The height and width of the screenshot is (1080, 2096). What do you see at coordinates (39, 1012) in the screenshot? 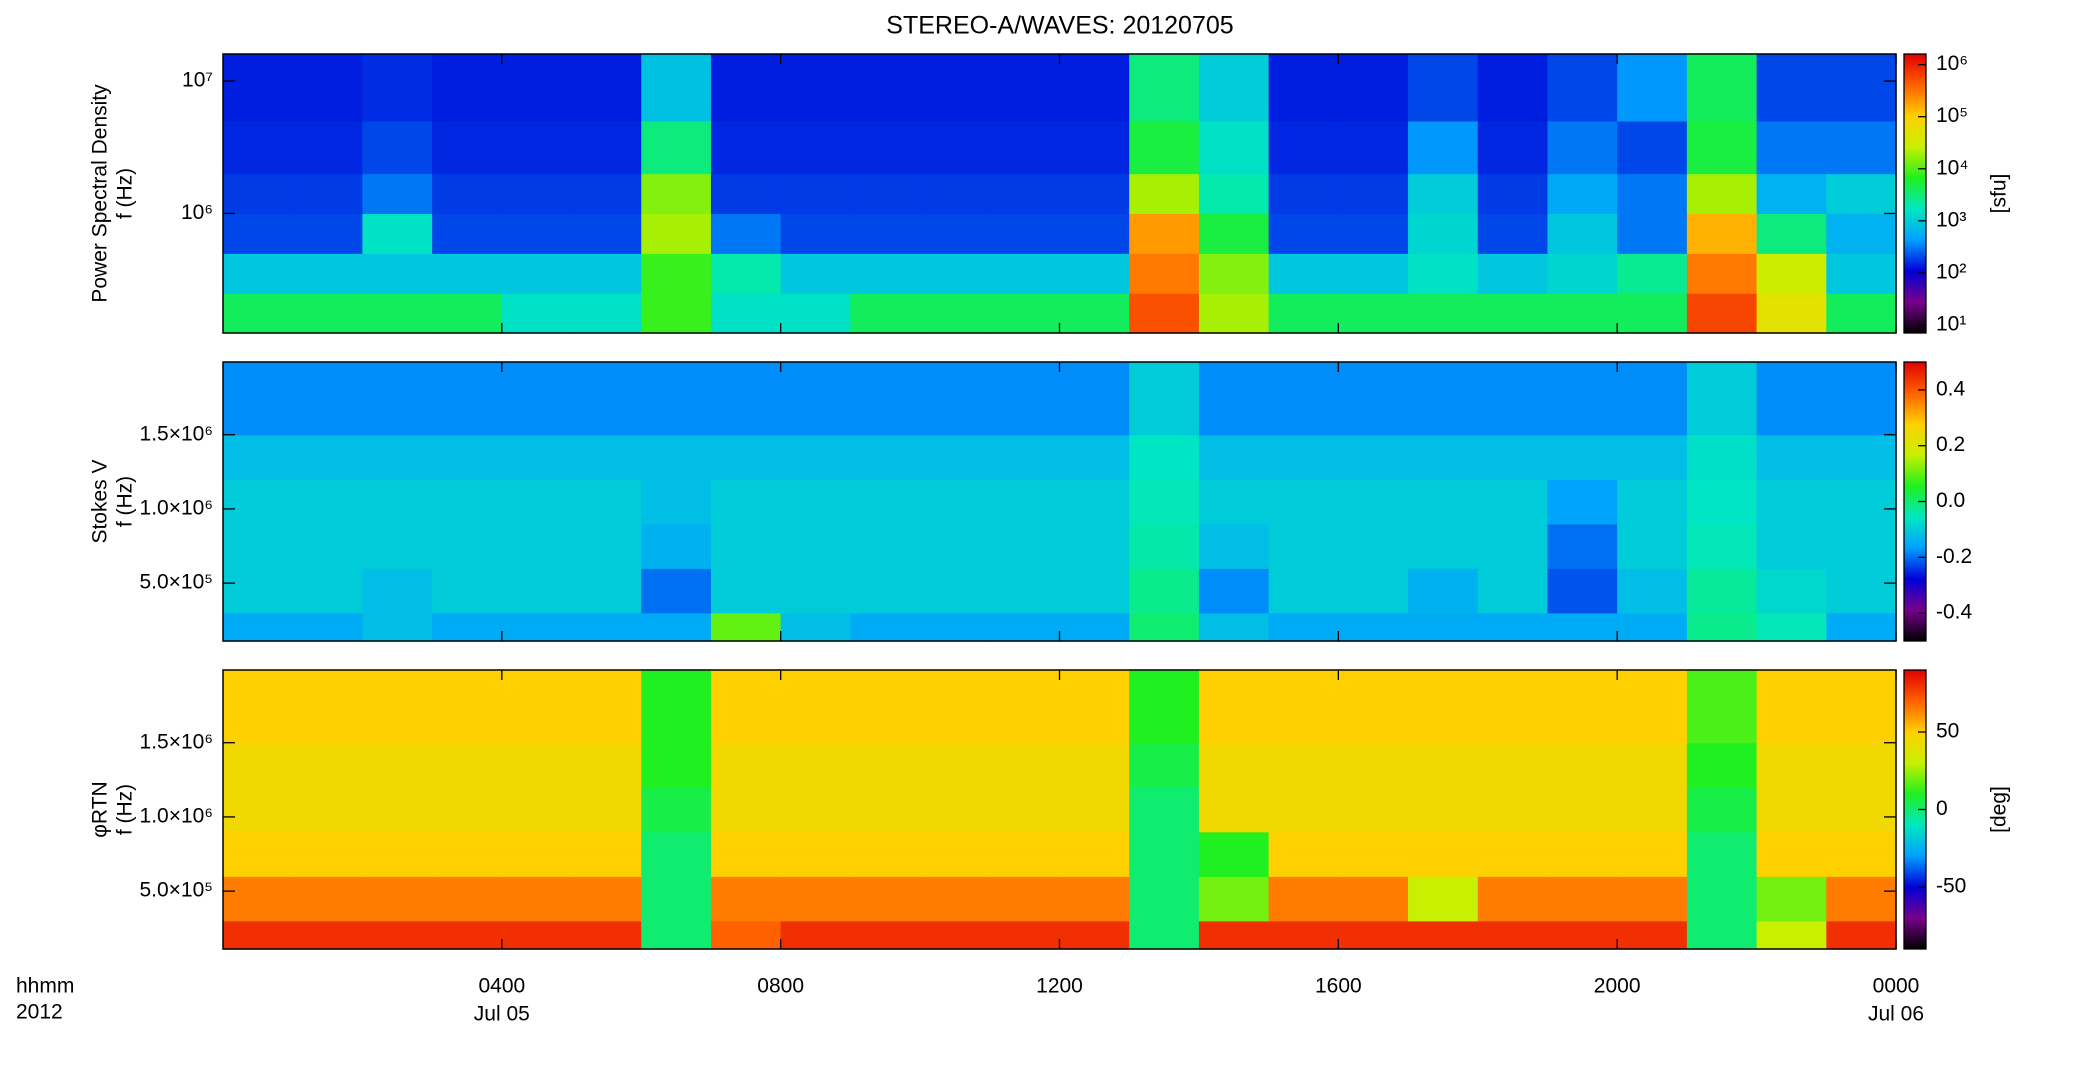
I see `x-axis-label: 2012` at bounding box center [39, 1012].